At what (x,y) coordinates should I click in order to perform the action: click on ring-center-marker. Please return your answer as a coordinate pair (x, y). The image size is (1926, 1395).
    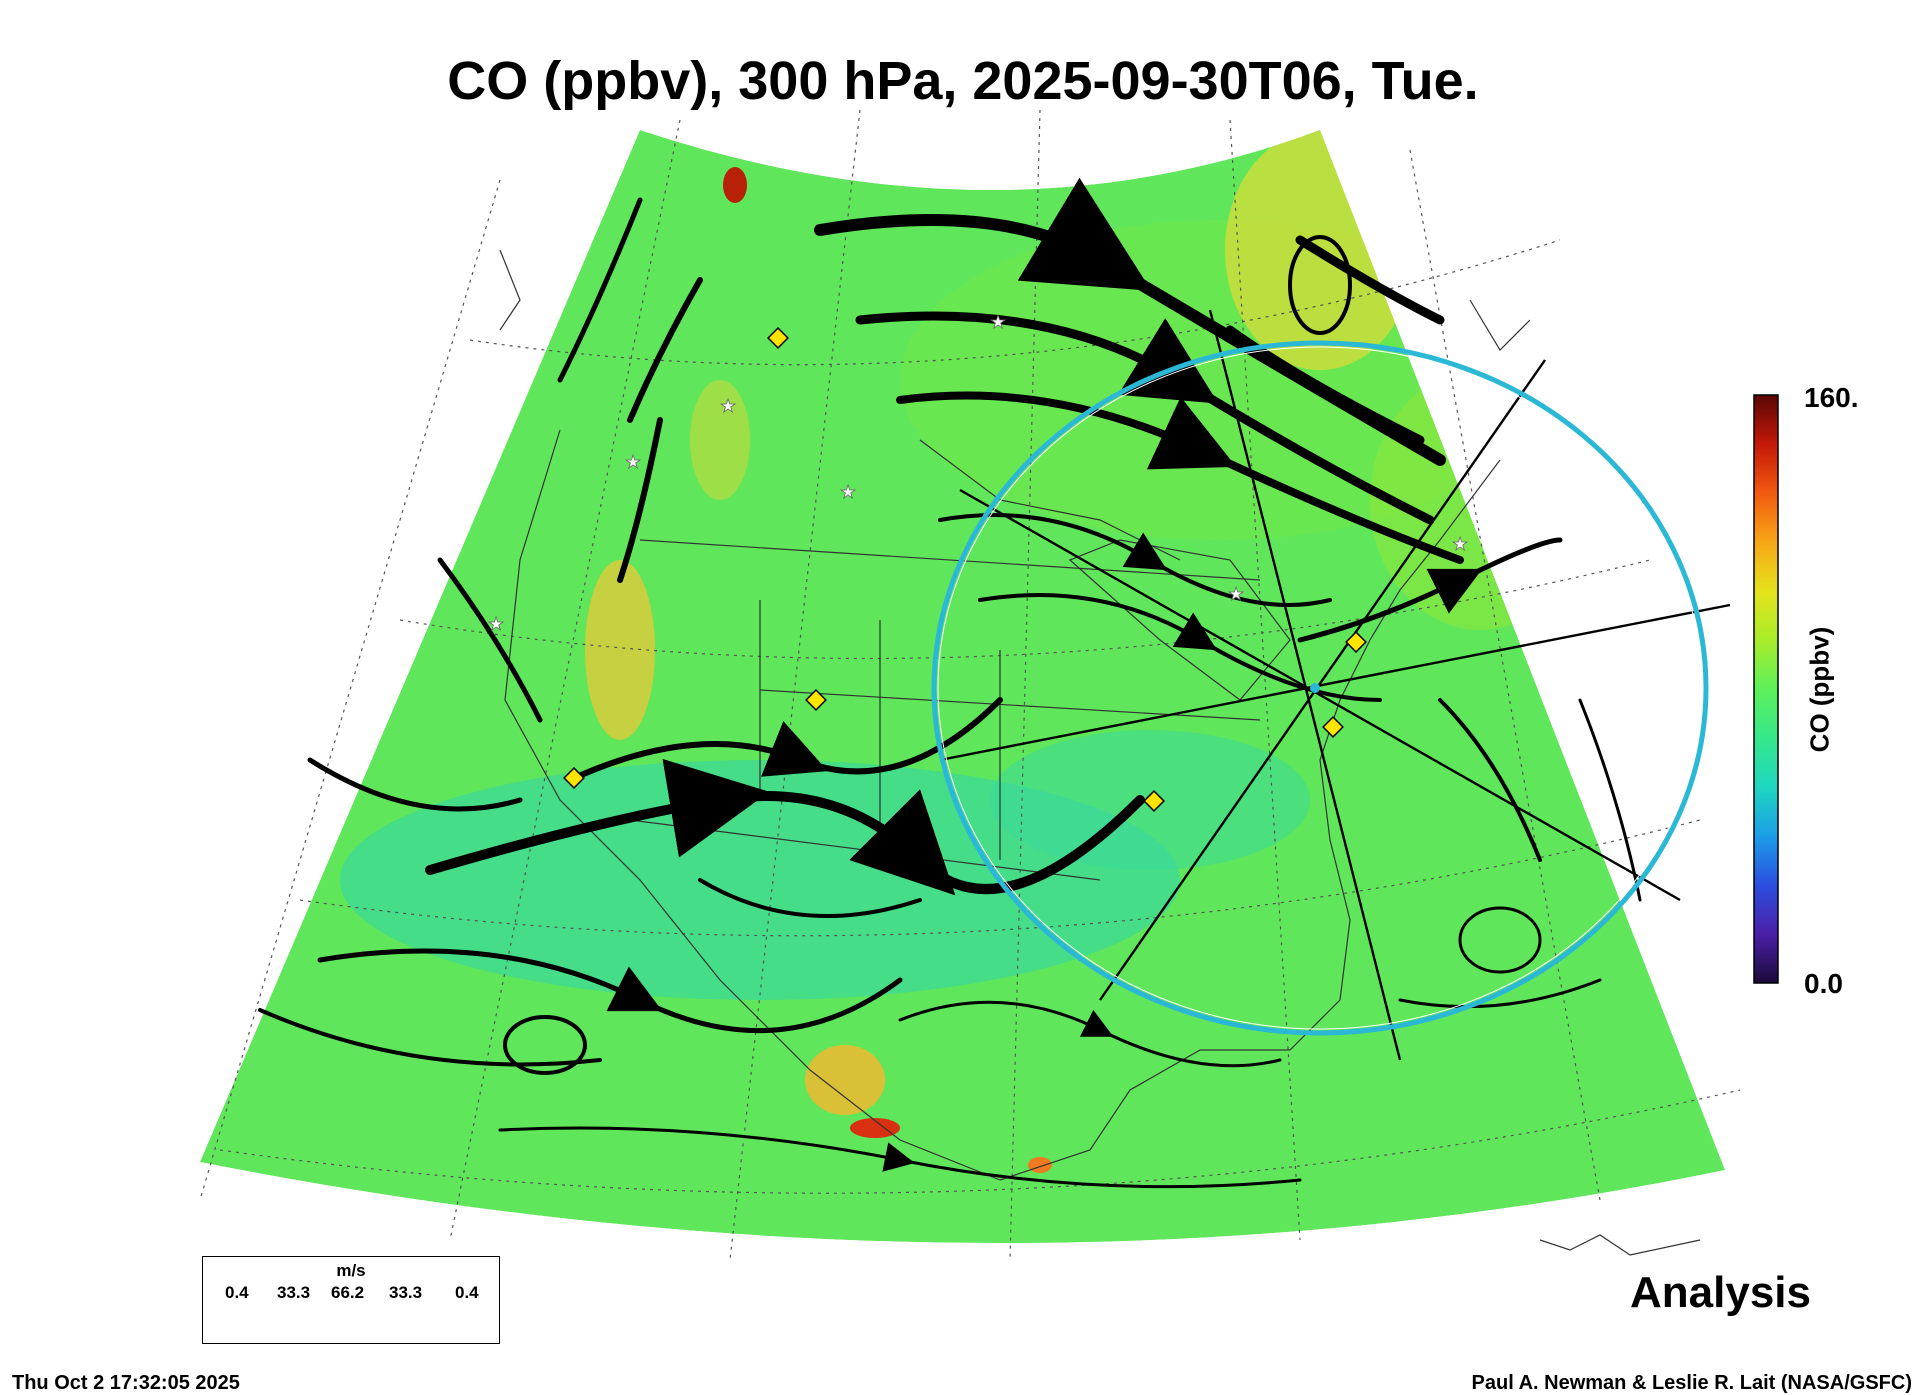
    Looking at the image, I should click on (1315, 688).